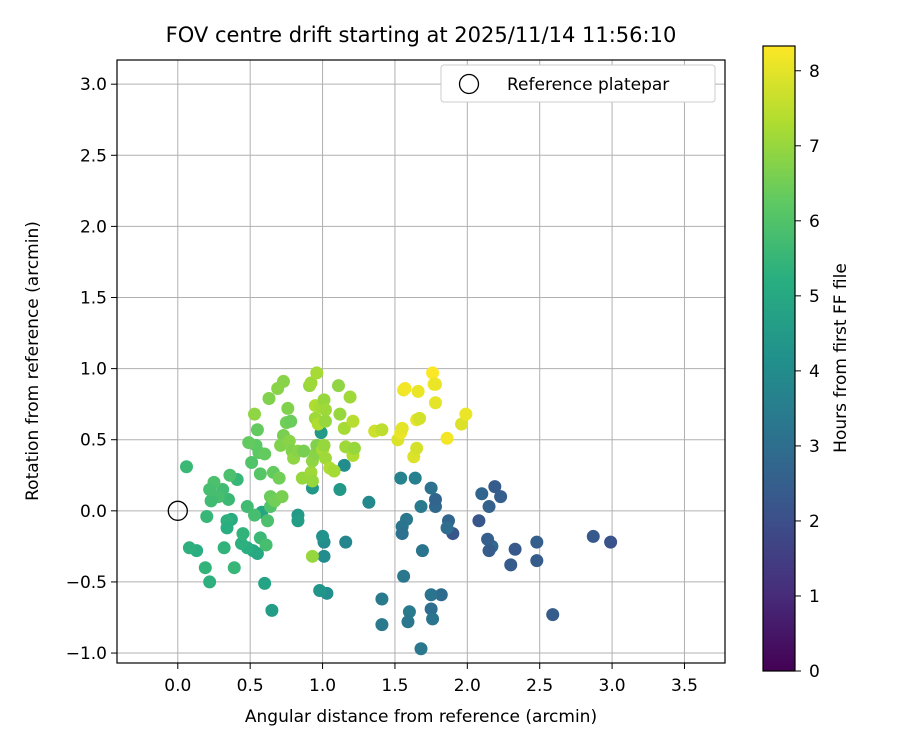 This screenshot has width=900, height=750. Describe the element at coordinates (814, 147) in the screenshot. I see `colorbar-tick-label: 7` at that location.